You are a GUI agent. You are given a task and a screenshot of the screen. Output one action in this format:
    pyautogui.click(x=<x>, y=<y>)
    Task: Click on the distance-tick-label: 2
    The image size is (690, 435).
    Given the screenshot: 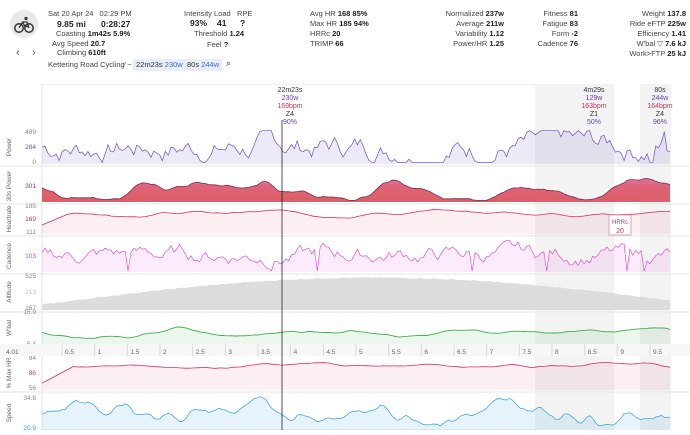 What is the action you would take?
    pyautogui.click(x=165, y=352)
    